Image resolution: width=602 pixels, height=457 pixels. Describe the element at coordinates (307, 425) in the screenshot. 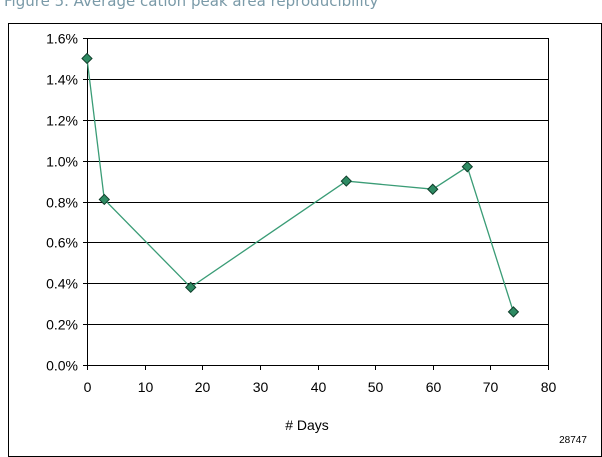

I see `x-axis-label: # Days` at that location.